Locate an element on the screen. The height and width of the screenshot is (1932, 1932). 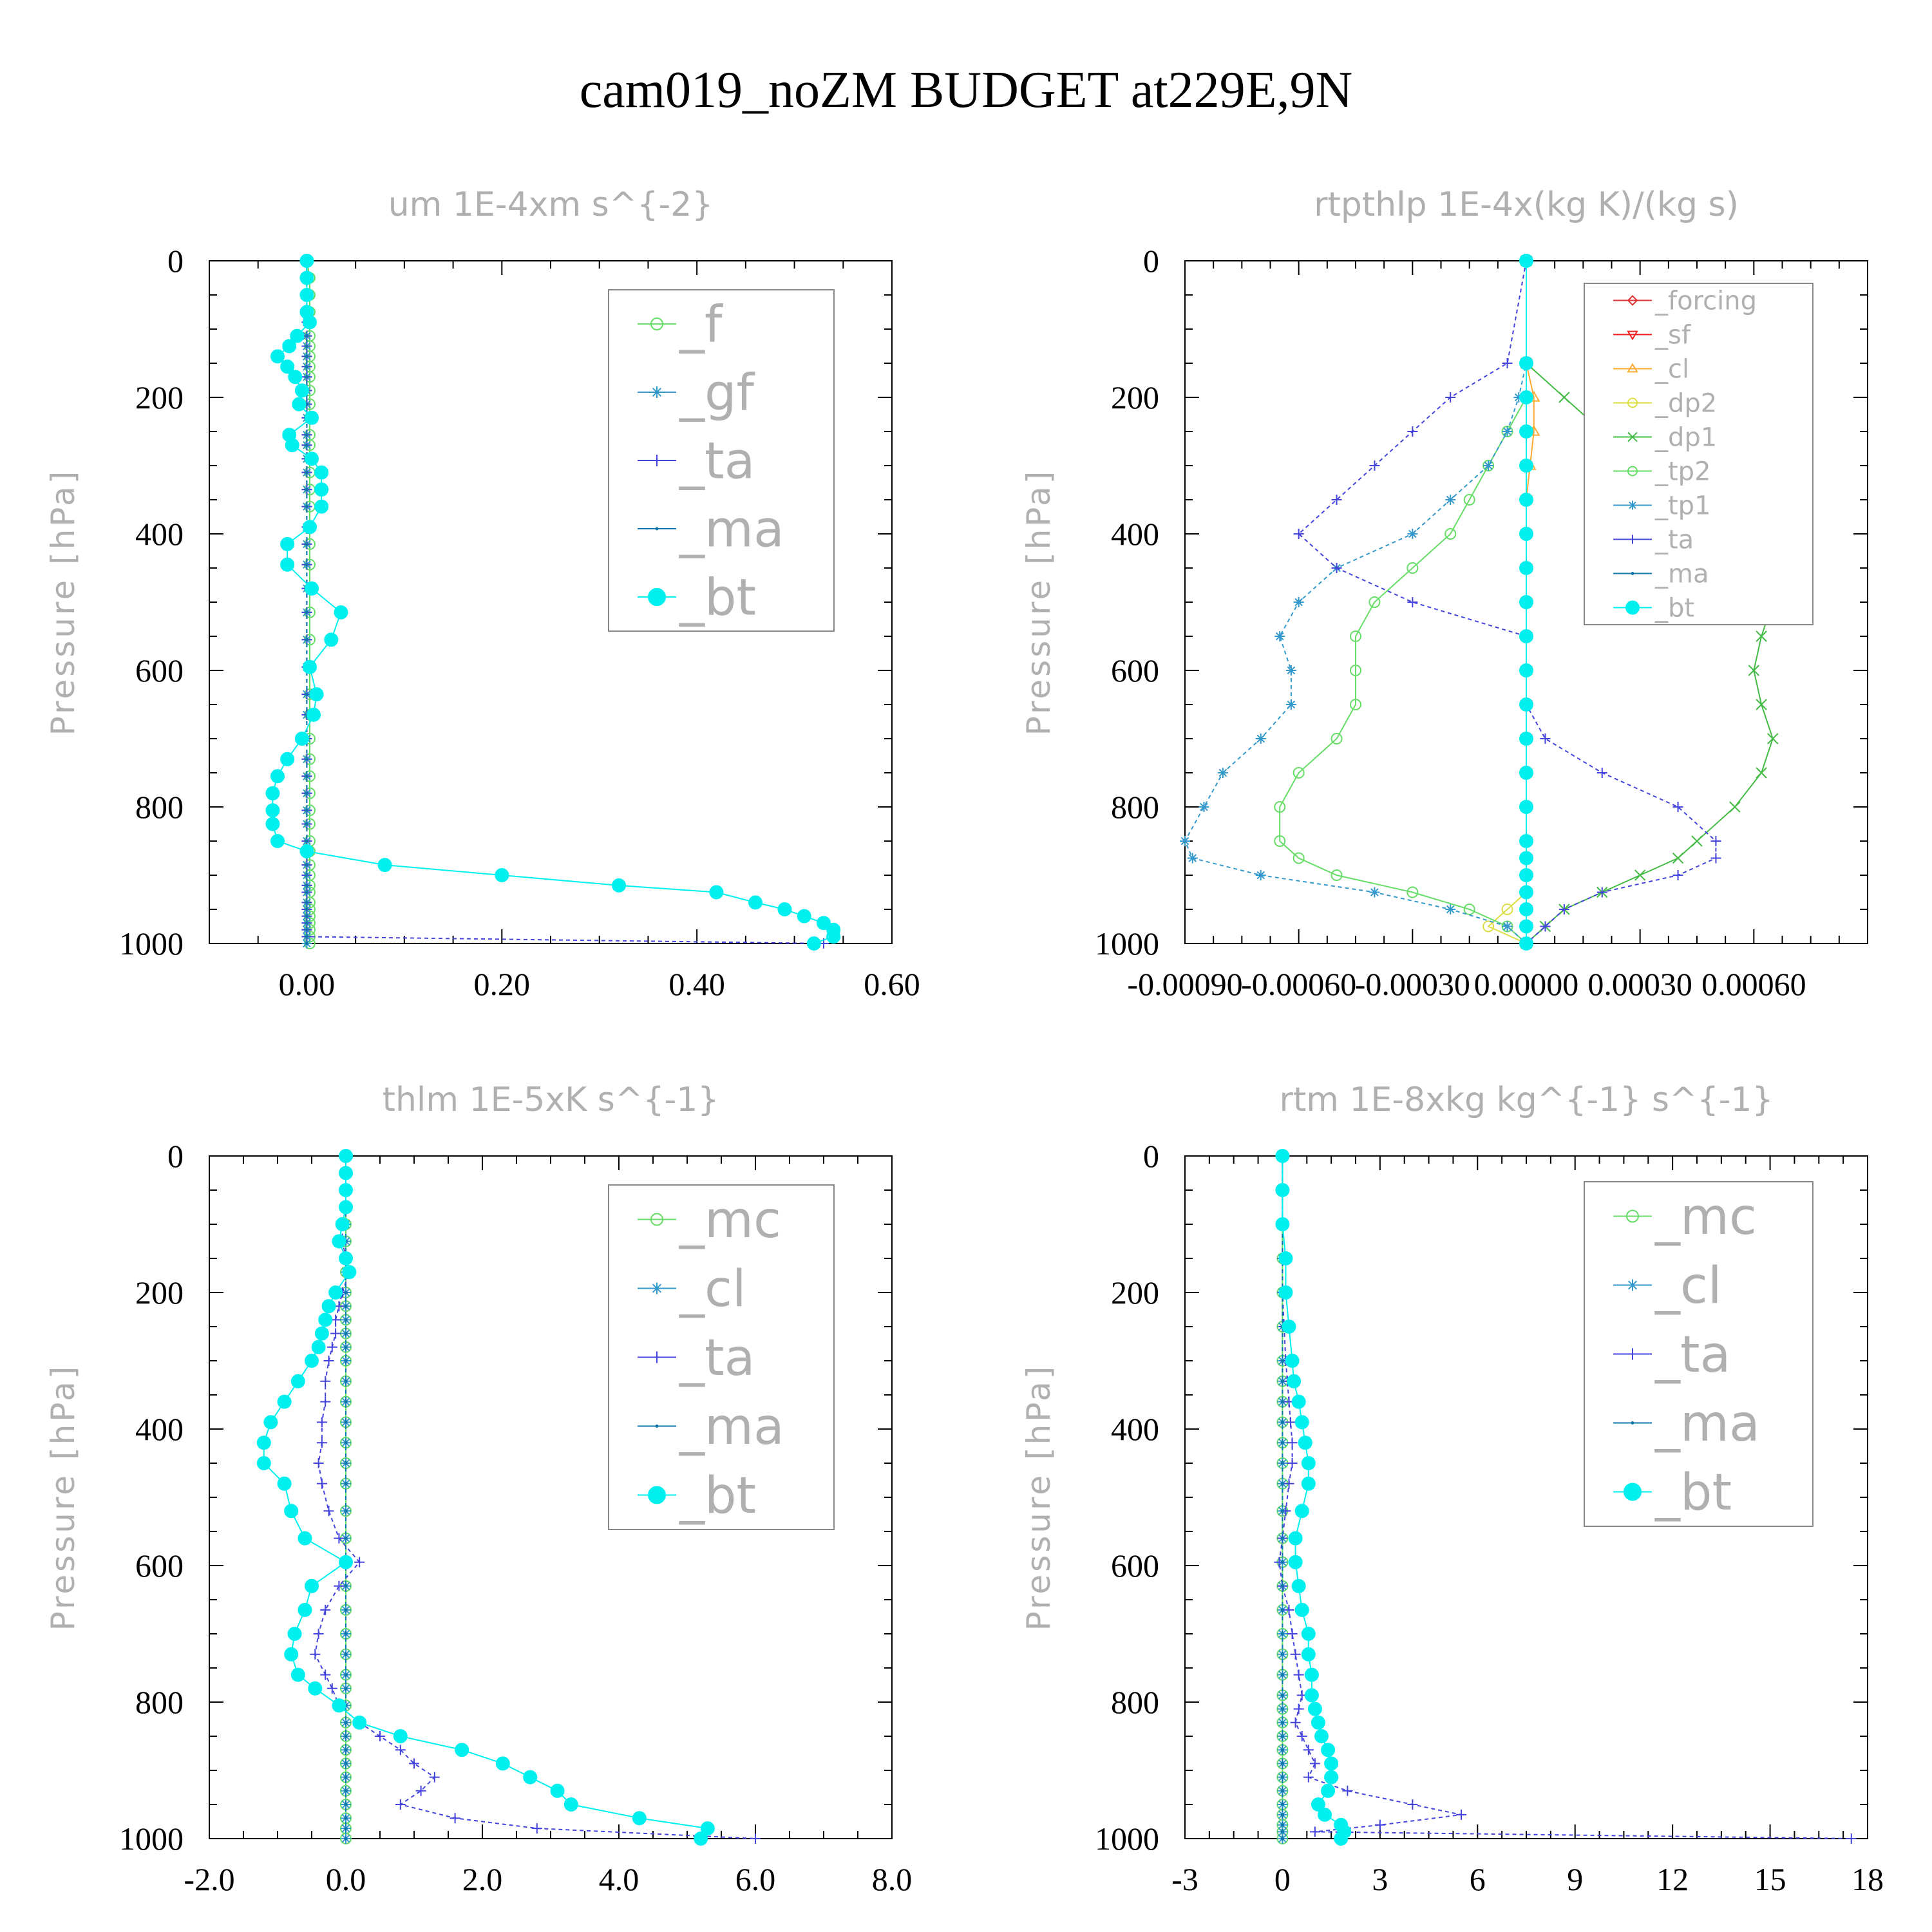
series-tp2 is located at coordinates (1403, 602).